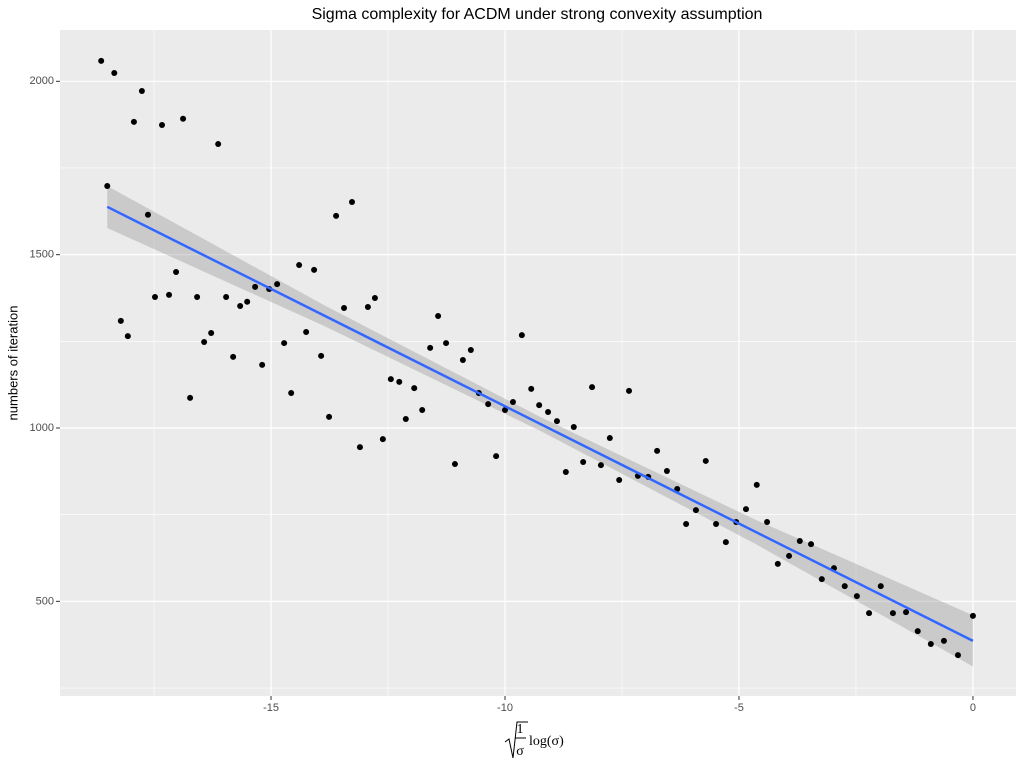 The height and width of the screenshot is (773, 1024). What do you see at coordinates (546, 741) in the screenshot?
I see `x-label-function: log(σ)` at bounding box center [546, 741].